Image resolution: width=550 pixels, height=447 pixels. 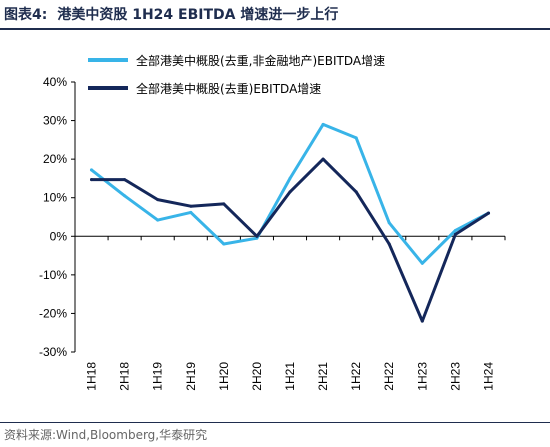 I want to click on y-tick-label: -30%, so click(x=53, y=352).